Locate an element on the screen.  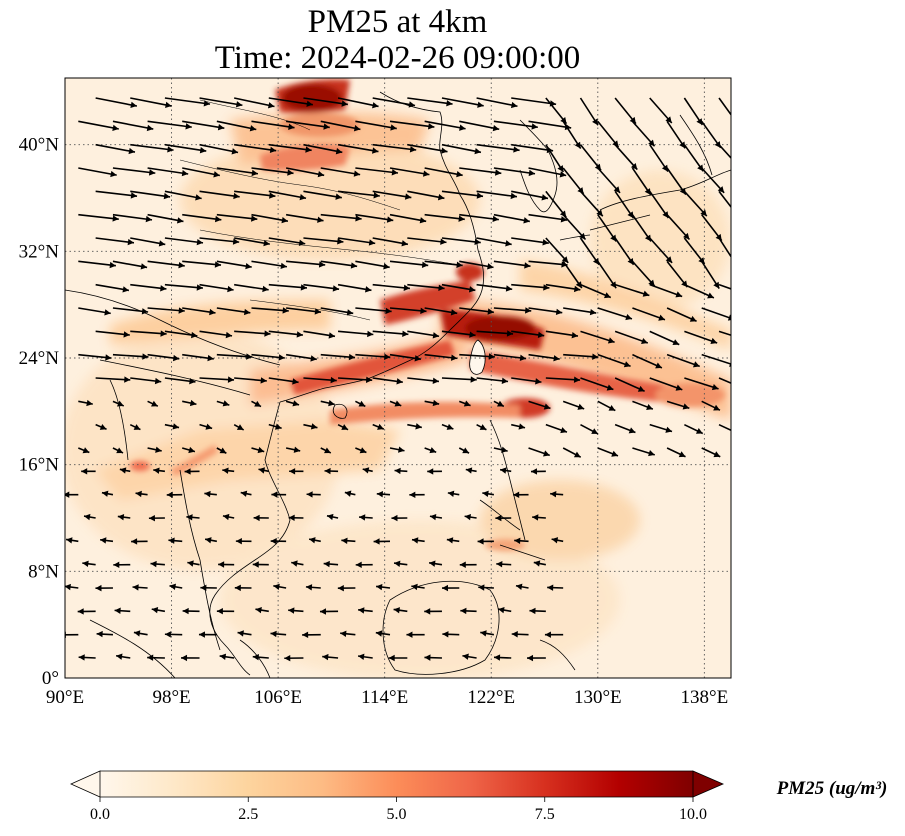
lat-tick-label: 8°N is located at coordinates (43, 571).